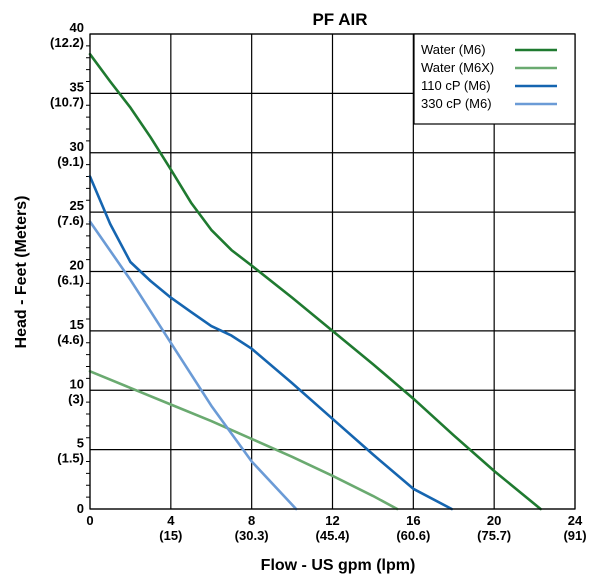  I want to click on y-tick-label: 30, so click(77, 146).